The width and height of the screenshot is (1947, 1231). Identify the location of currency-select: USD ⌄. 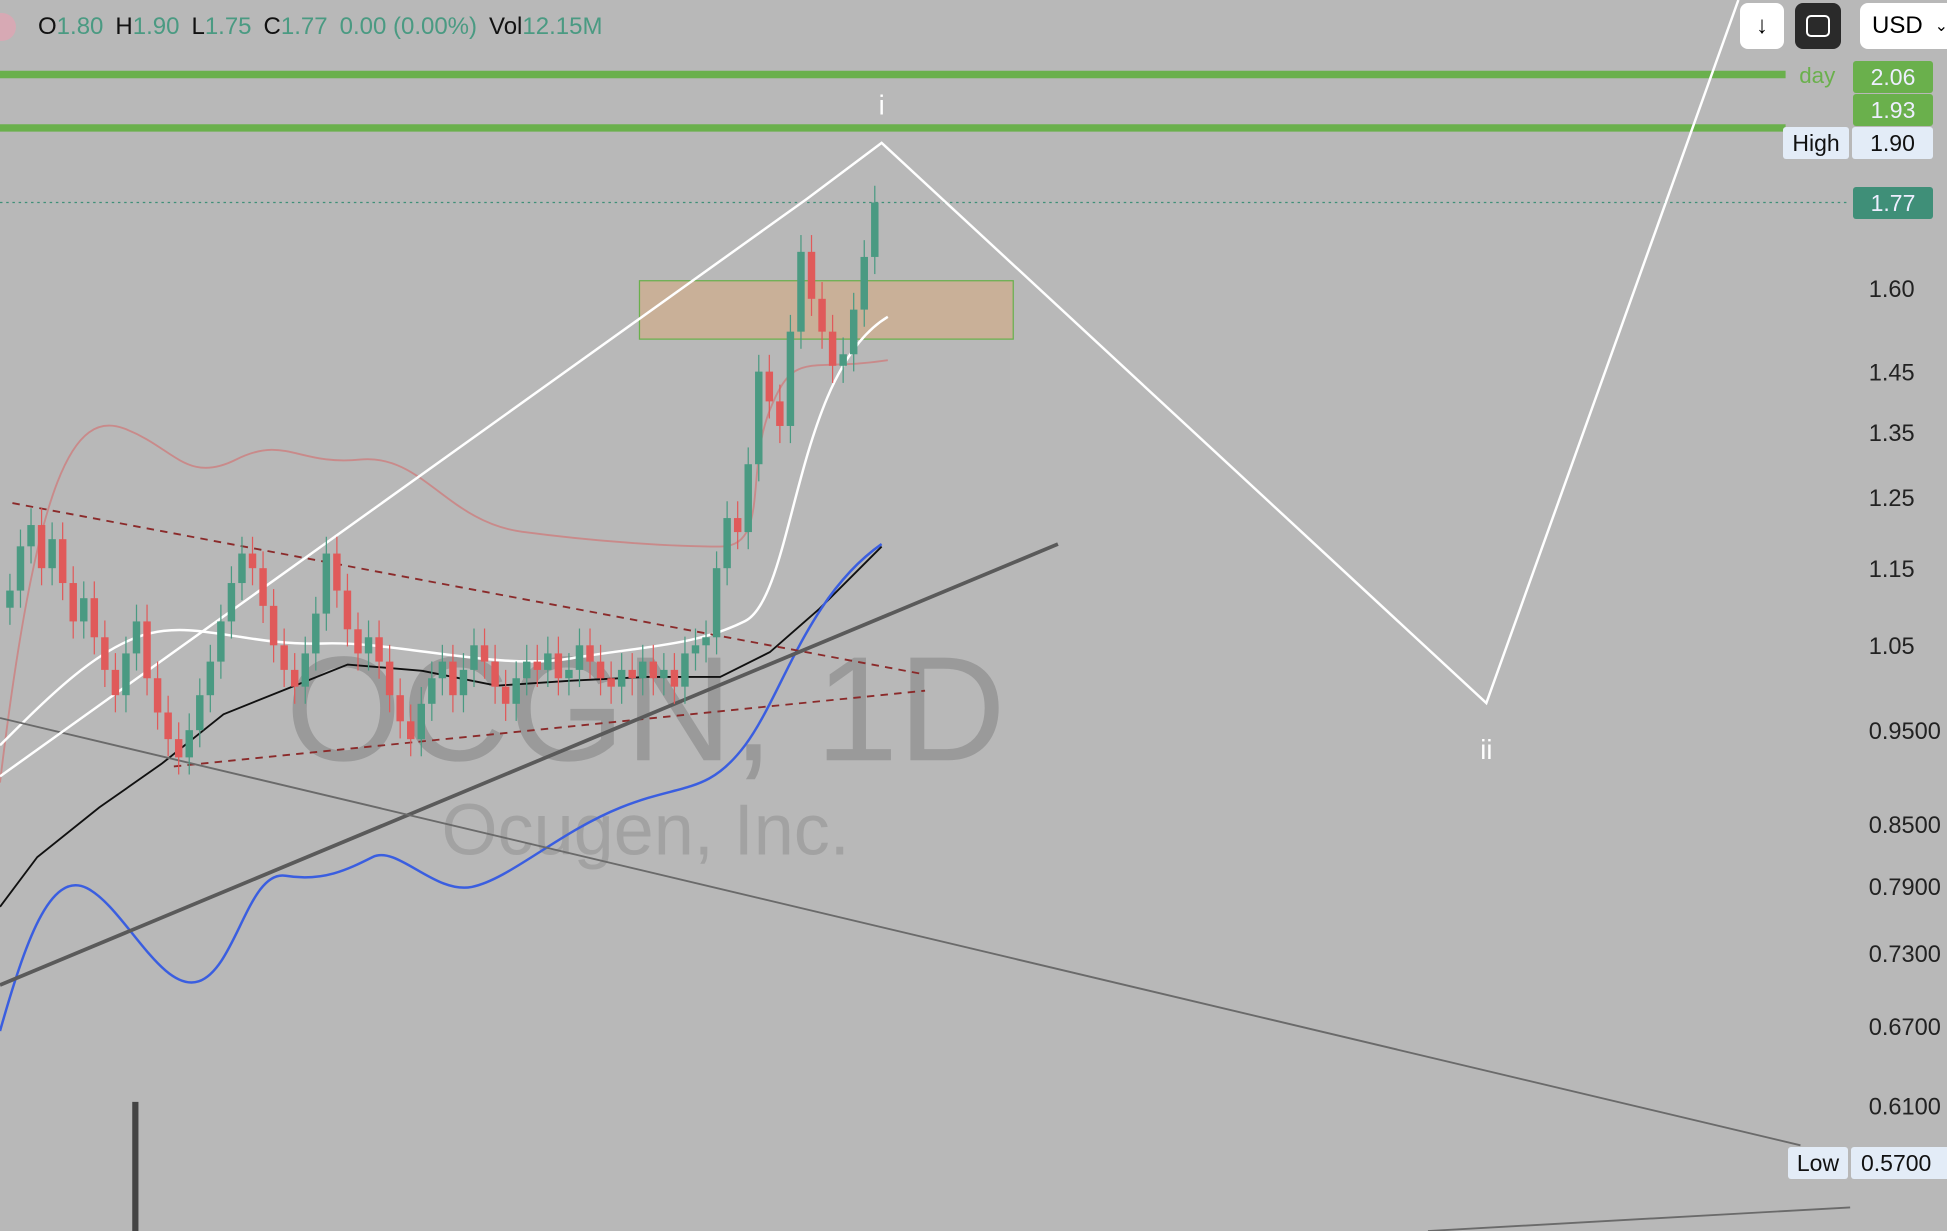
(1903, 26).